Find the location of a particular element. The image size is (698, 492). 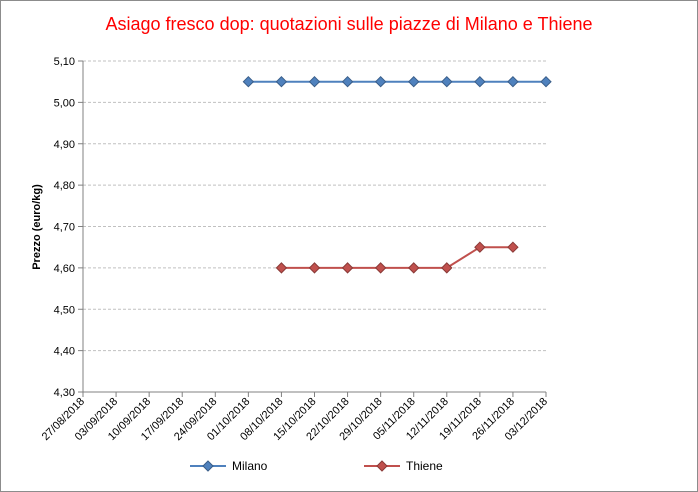

legend-item-milano: Milano is located at coordinates (229, 466).